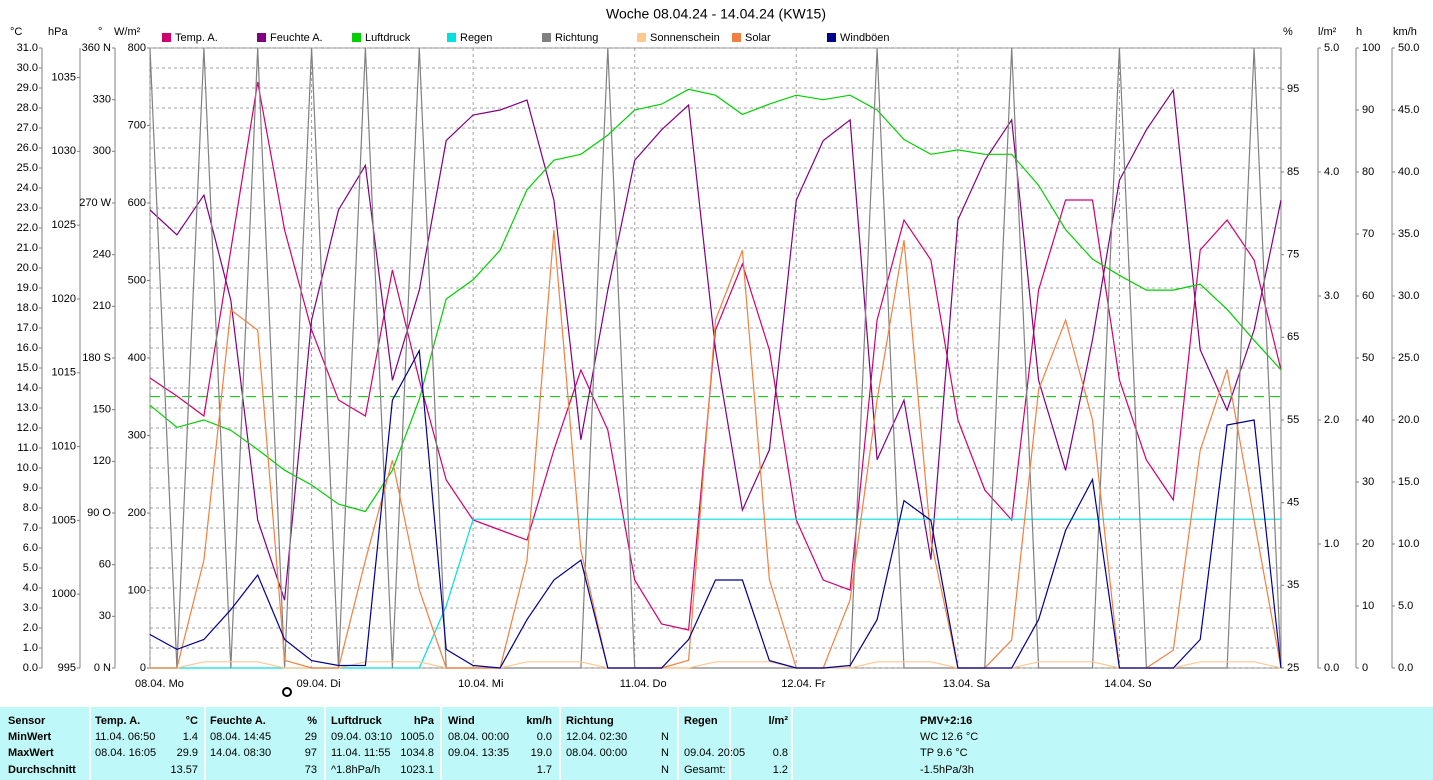 The image size is (1433, 780). What do you see at coordinates (1408, 234) in the screenshot?
I see `y-tick-label: 35.0` at bounding box center [1408, 234].